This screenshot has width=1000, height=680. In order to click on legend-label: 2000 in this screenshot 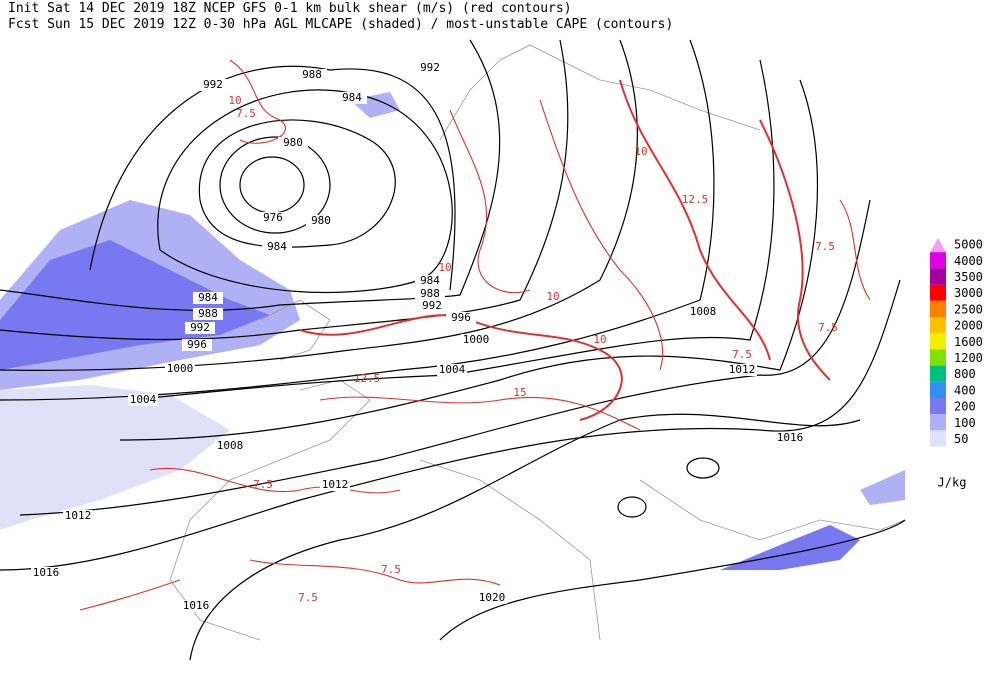, I will do `click(968, 326)`.